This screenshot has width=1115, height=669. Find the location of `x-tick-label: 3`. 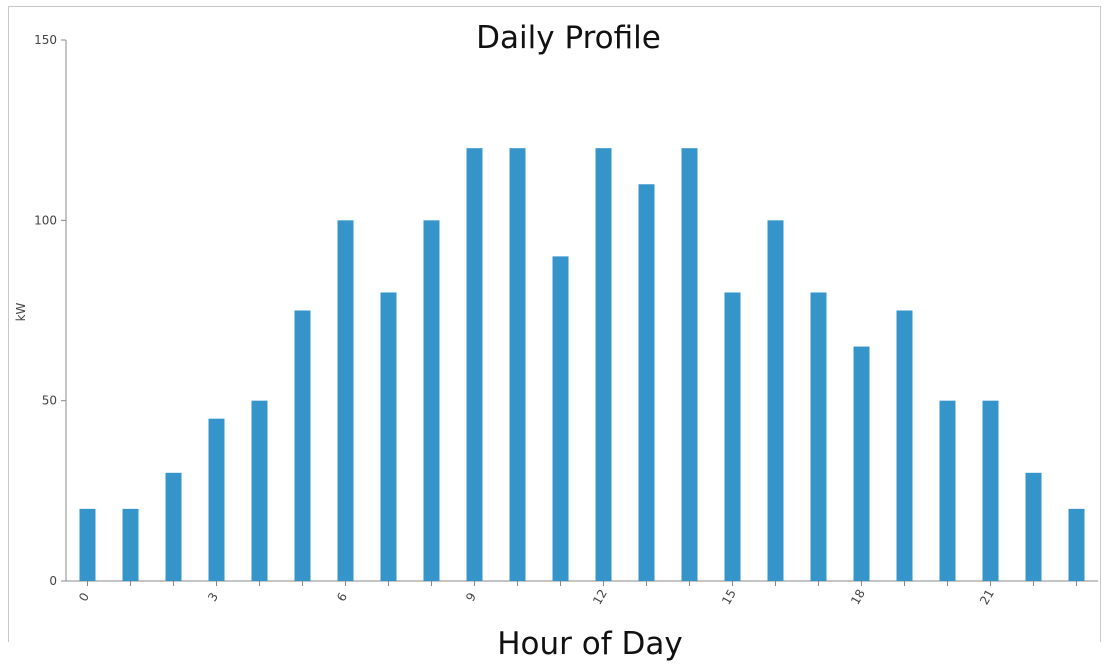

x-tick-label: 3 is located at coordinates (213, 597).